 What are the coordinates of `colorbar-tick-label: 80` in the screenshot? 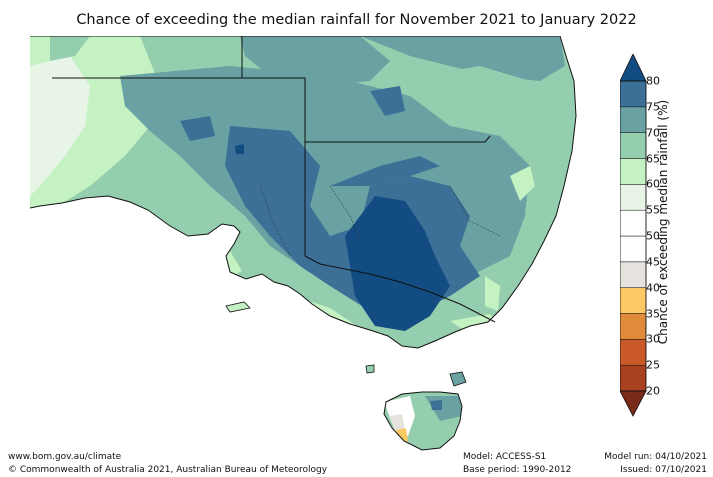 It's located at (653, 81).